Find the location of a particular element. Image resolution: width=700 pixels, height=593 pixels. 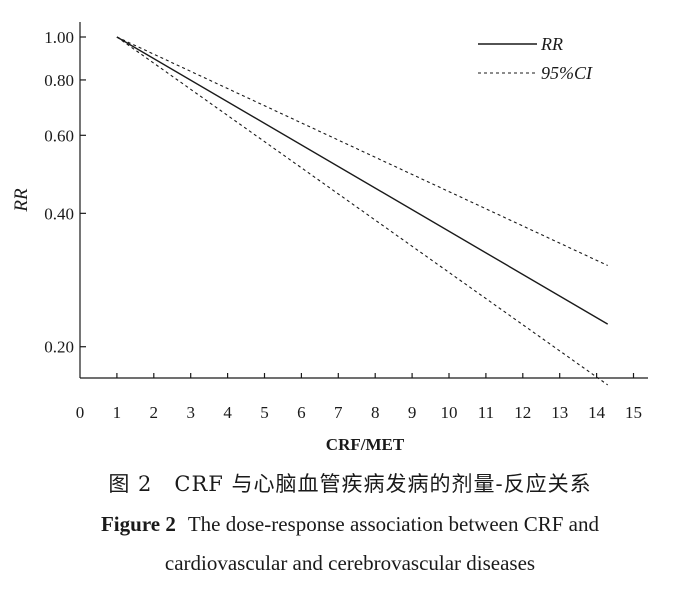

figure-caption-chinese: 图 2 CRF 与心脑血管疾病发病的剂量-反应关系 is located at coordinates (350, 484).